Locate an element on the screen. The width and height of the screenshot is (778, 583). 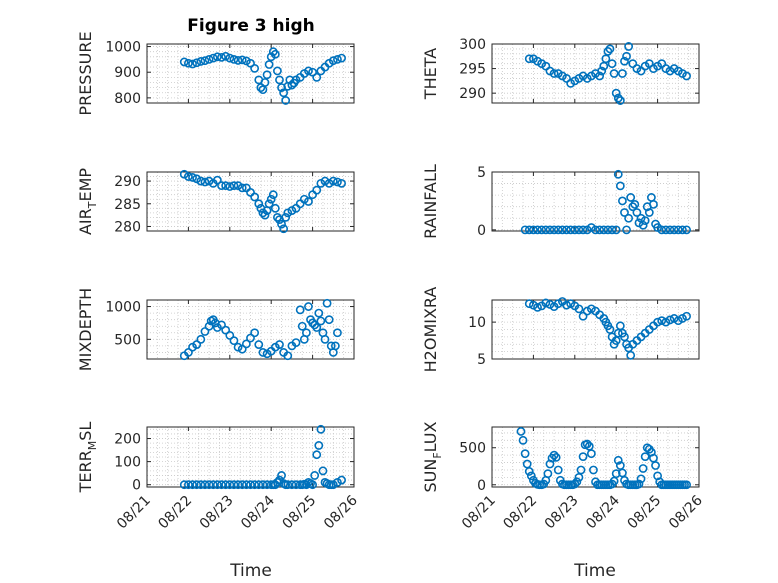
y-tick-label: 0 is located at coordinates (481, 486).